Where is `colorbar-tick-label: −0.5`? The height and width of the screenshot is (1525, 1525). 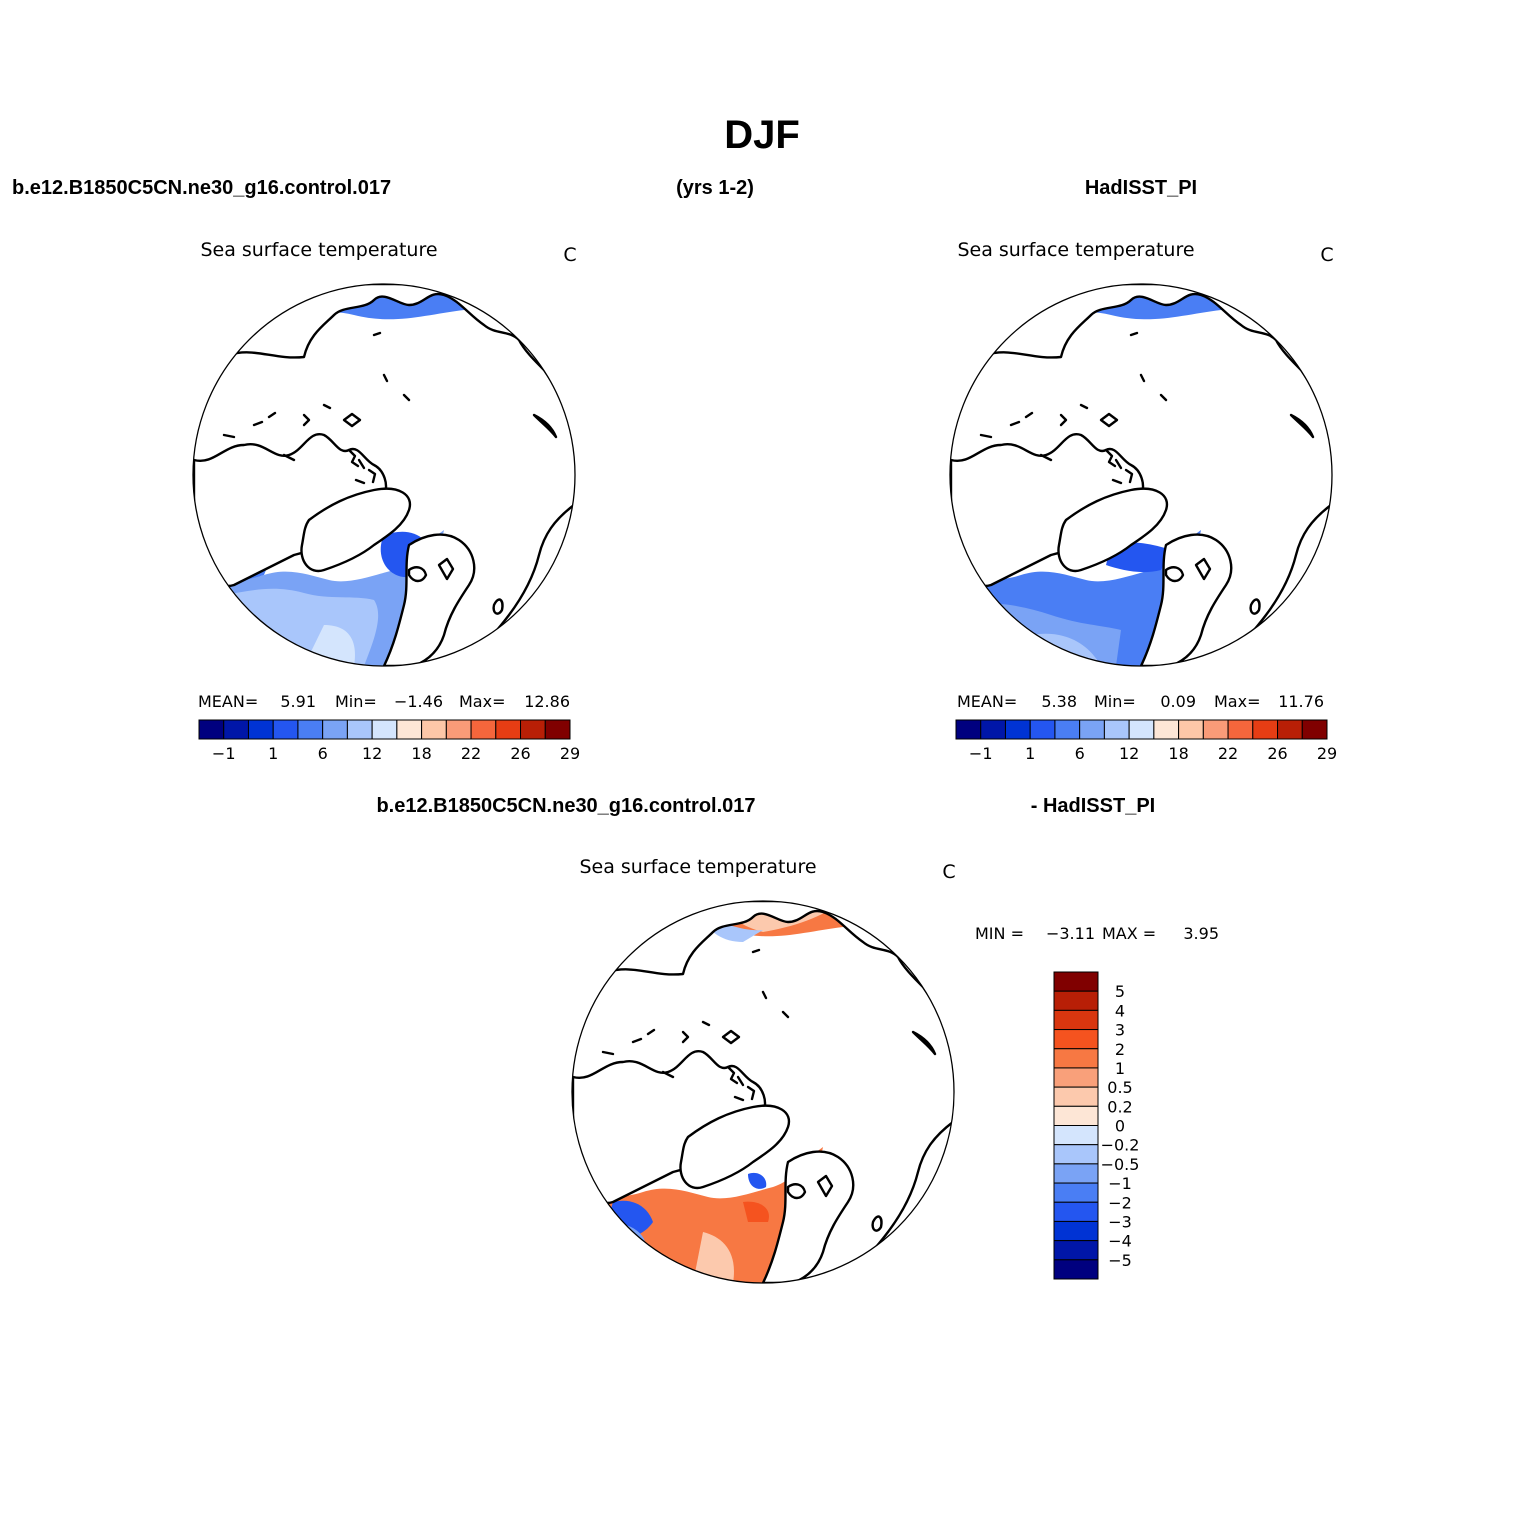 colorbar-tick-label: −0.5 is located at coordinates (1120, 1164).